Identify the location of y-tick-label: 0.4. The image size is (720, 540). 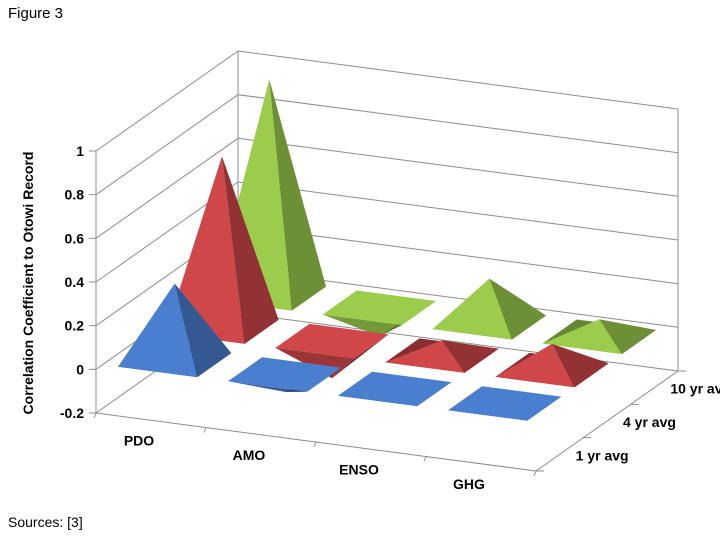
(75, 282).